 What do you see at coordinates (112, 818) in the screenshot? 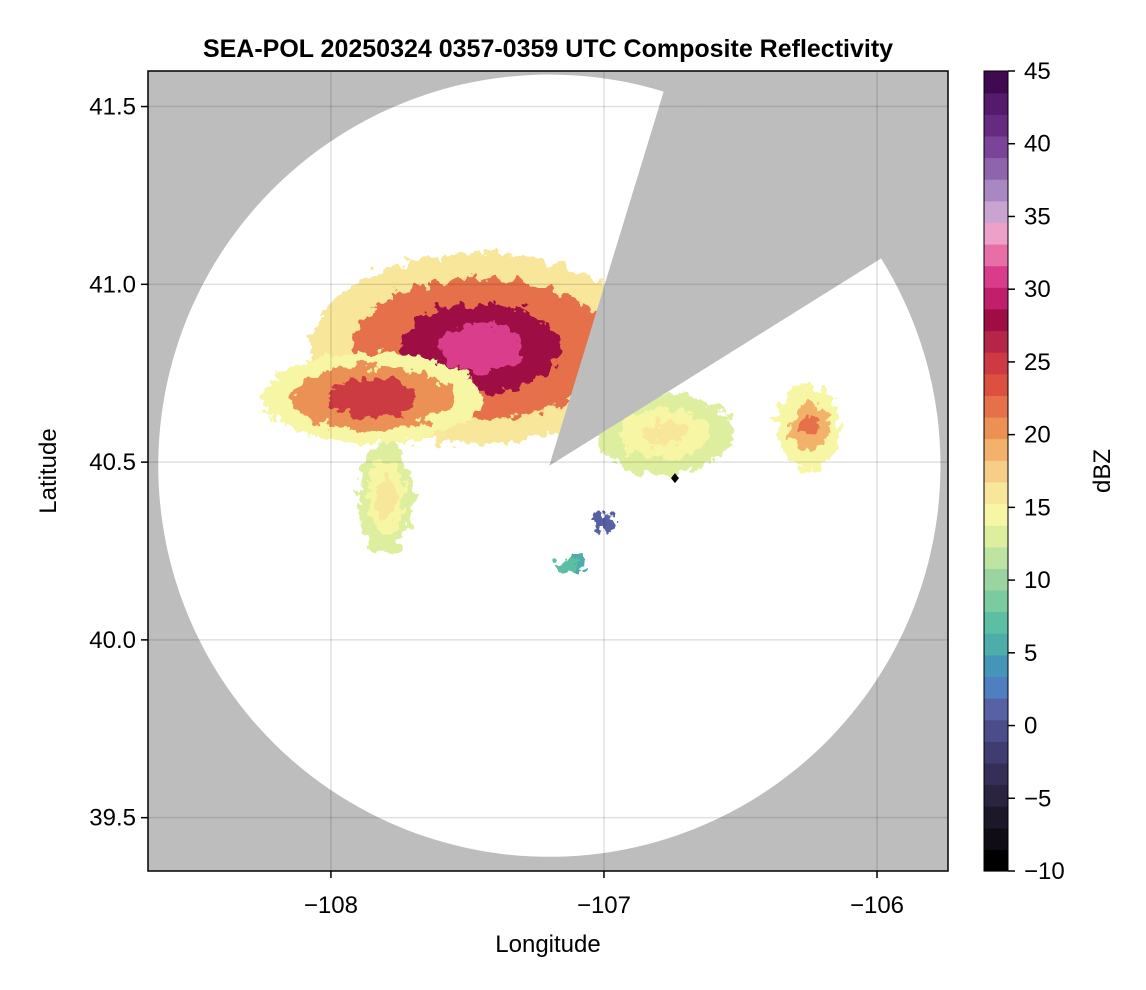
I see `y-tick-label: 39.5` at bounding box center [112, 818].